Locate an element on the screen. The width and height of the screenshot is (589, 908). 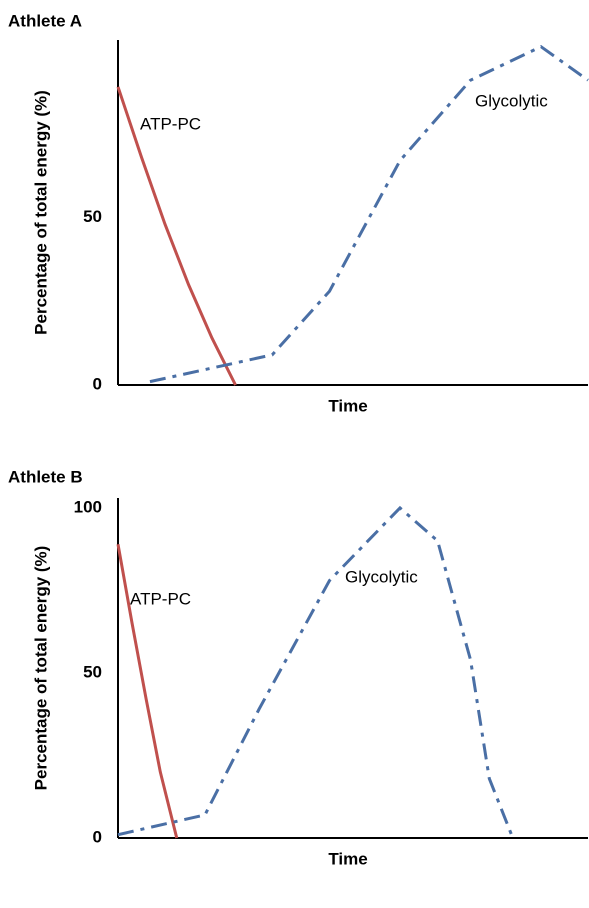
y-tick-label: 100 is located at coordinates (88, 506).